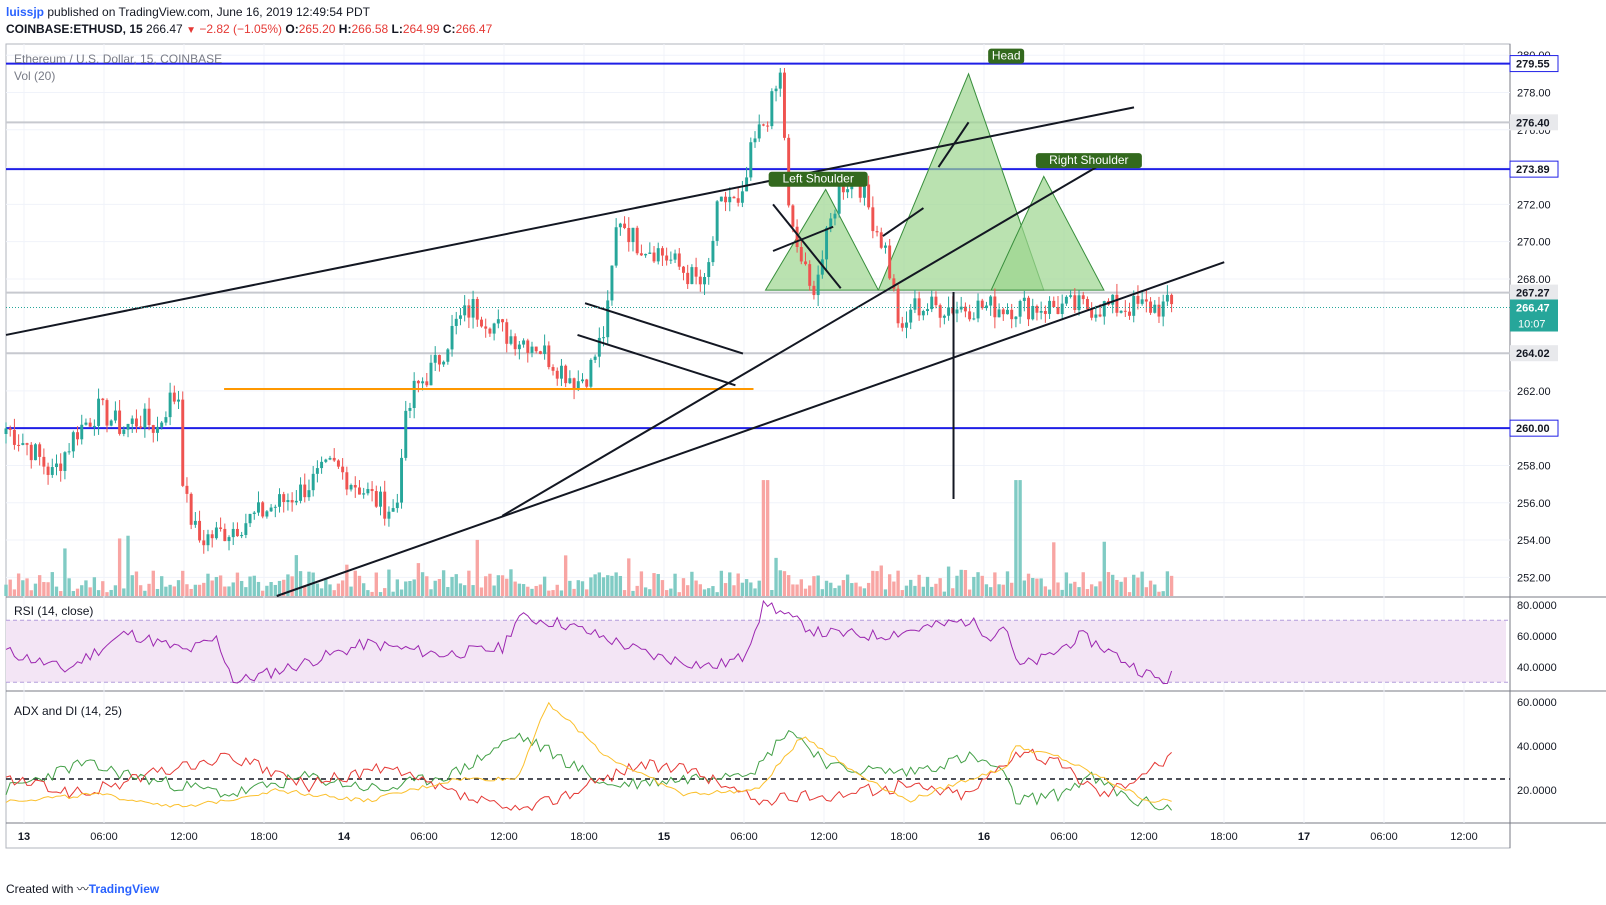 The width and height of the screenshot is (1606, 905). What do you see at coordinates (40, 889) in the screenshot?
I see `created-with-text: Created with` at bounding box center [40, 889].